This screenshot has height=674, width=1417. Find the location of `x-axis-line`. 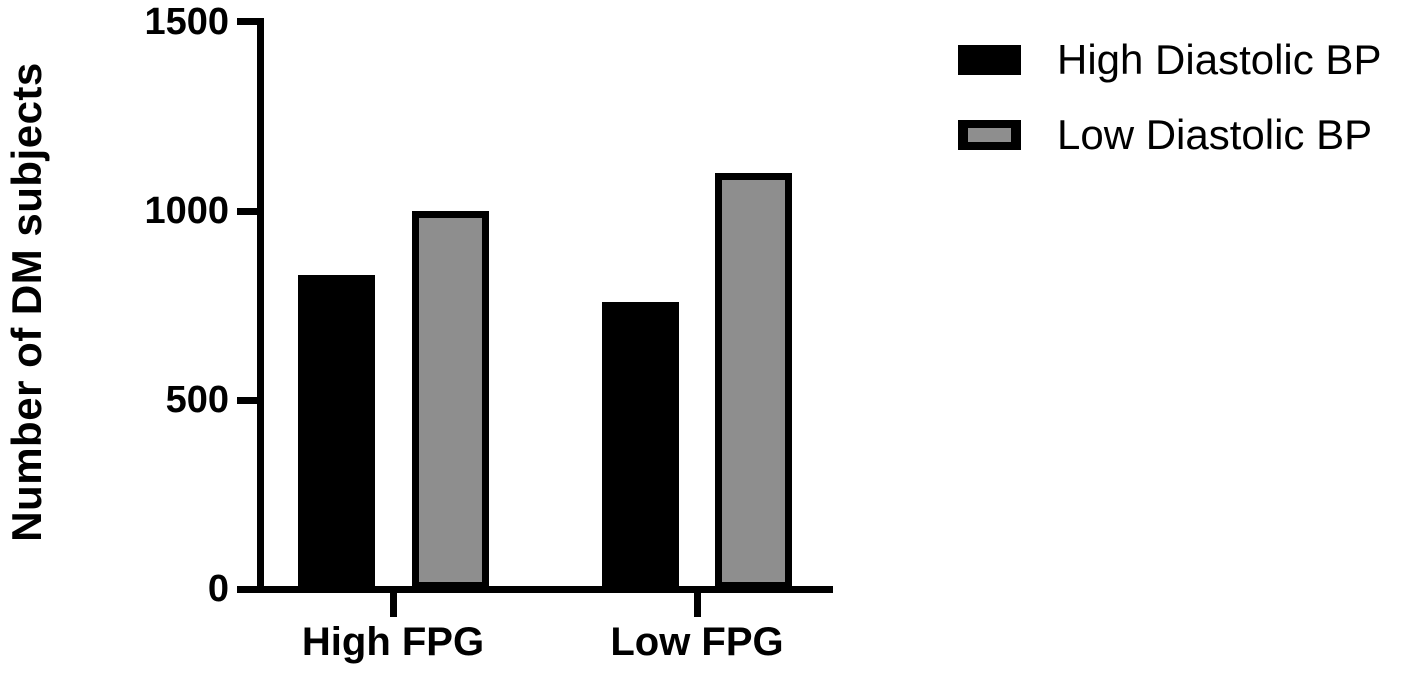

x-axis-line is located at coordinates (535, 589).